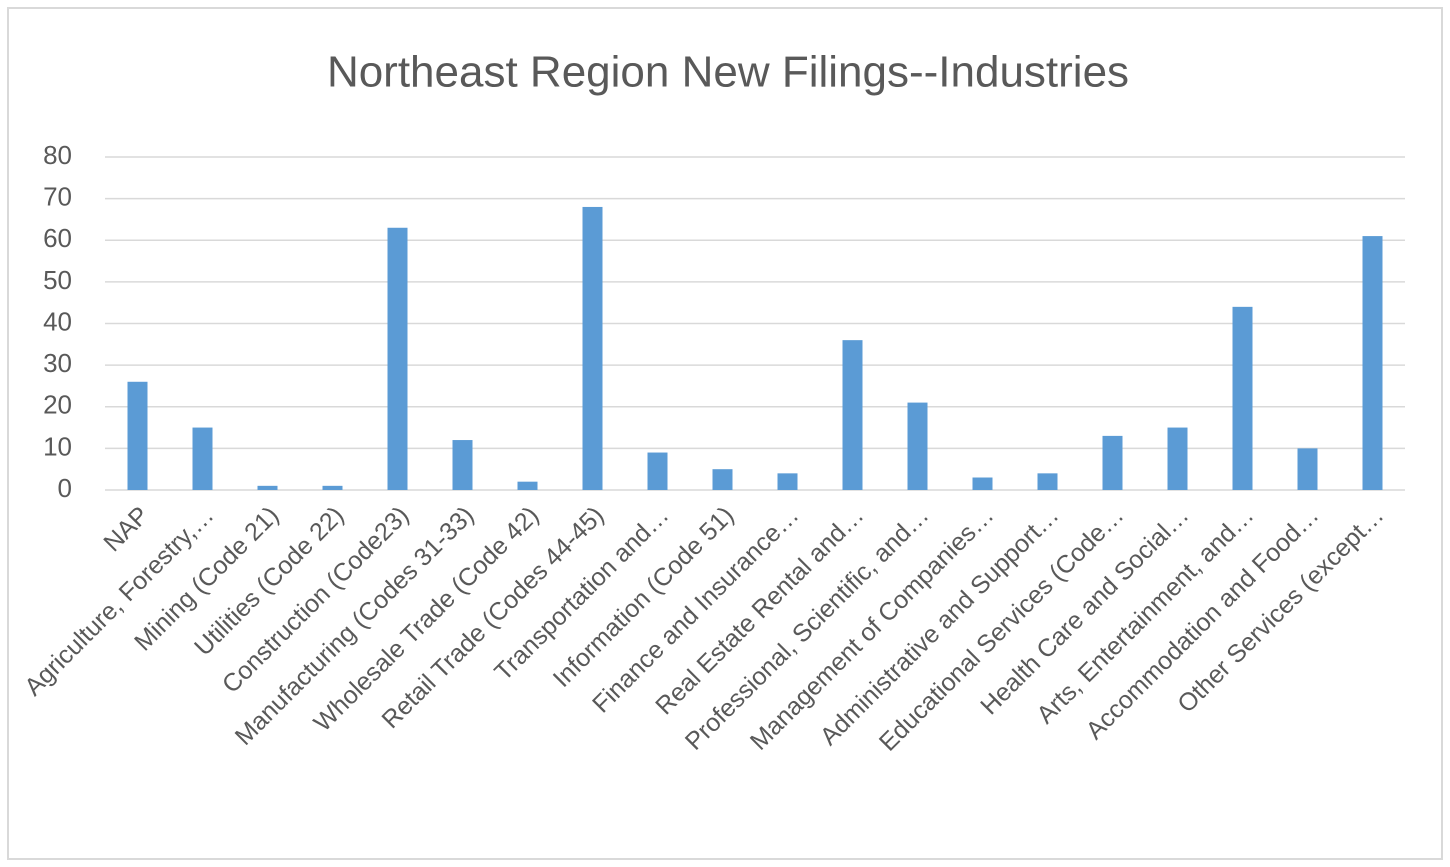 The height and width of the screenshot is (867, 1450). Describe the element at coordinates (57, 155) in the screenshot. I see `y-tick-label: 80` at that location.